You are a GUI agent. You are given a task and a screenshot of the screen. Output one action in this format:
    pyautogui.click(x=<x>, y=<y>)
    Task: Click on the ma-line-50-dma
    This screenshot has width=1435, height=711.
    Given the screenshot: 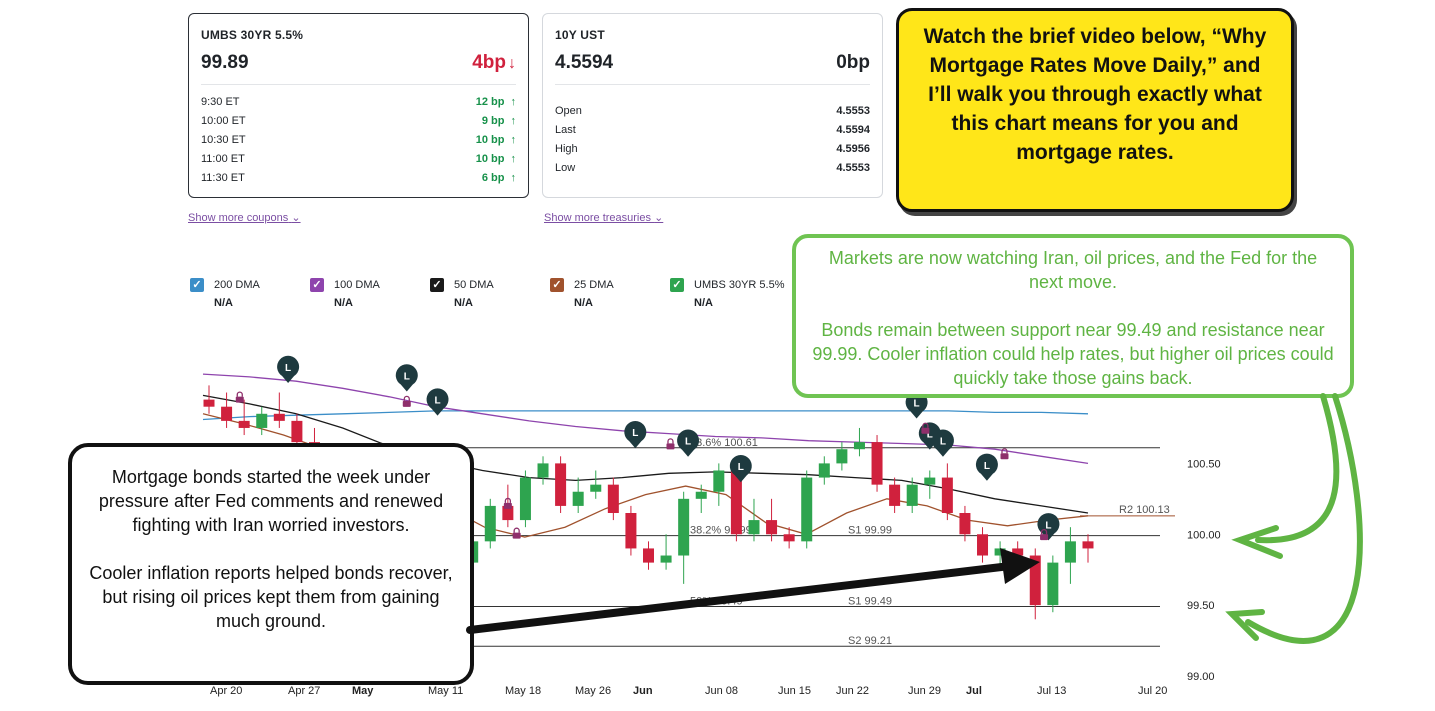 What is the action you would take?
    pyautogui.click(x=645, y=454)
    